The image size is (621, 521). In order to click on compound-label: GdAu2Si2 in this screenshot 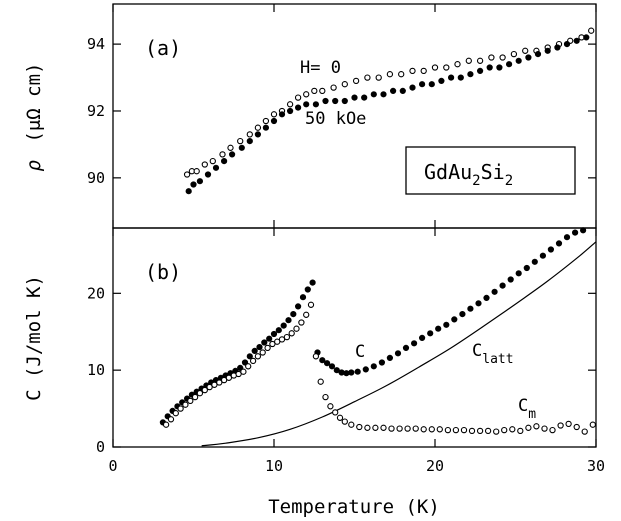, I will do `click(468, 174)`.